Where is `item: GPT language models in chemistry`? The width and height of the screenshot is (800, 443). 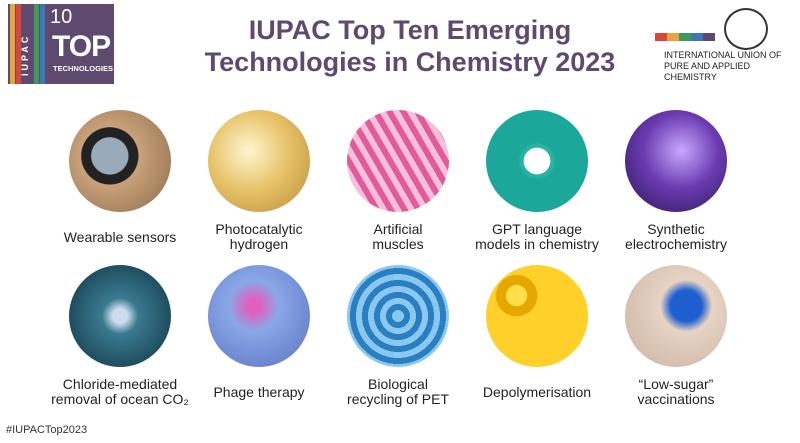
item: GPT language models in chemistry is located at coordinates (537, 181).